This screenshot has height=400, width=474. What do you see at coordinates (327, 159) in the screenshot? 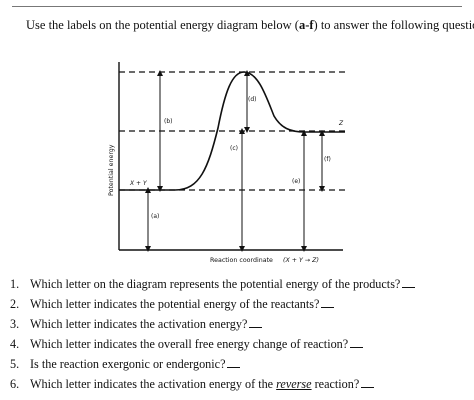
I see `label-f: (f)` at bounding box center [327, 159].